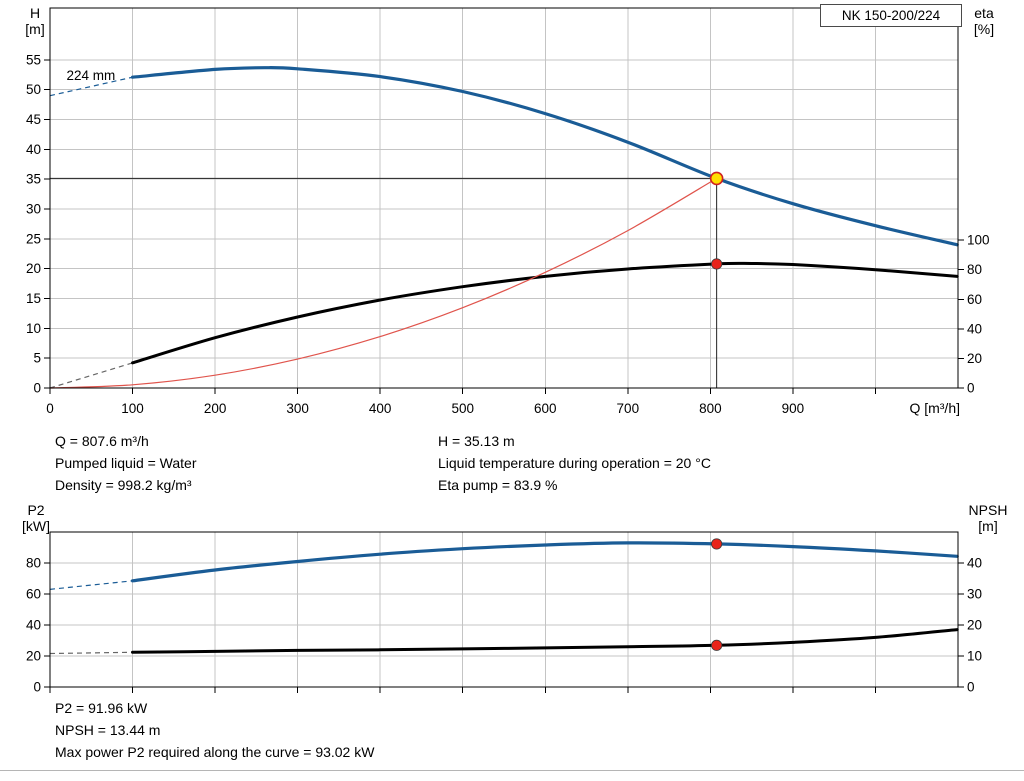 The image size is (1024, 781). I want to click on duty-point-head, so click(716, 178).